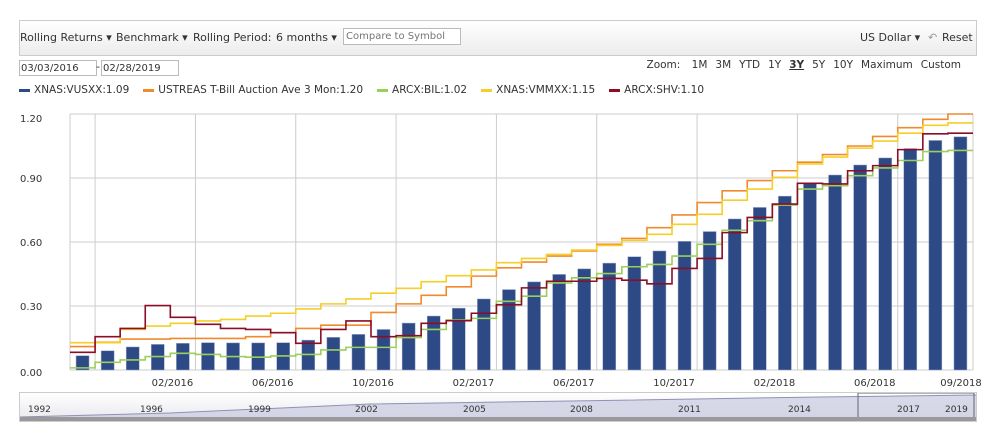 The height and width of the screenshot is (434, 991). What do you see at coordinates (39, 410) in the screenshot?
I see `navigator-year-label: 1992` at bounding box center [39, 410].